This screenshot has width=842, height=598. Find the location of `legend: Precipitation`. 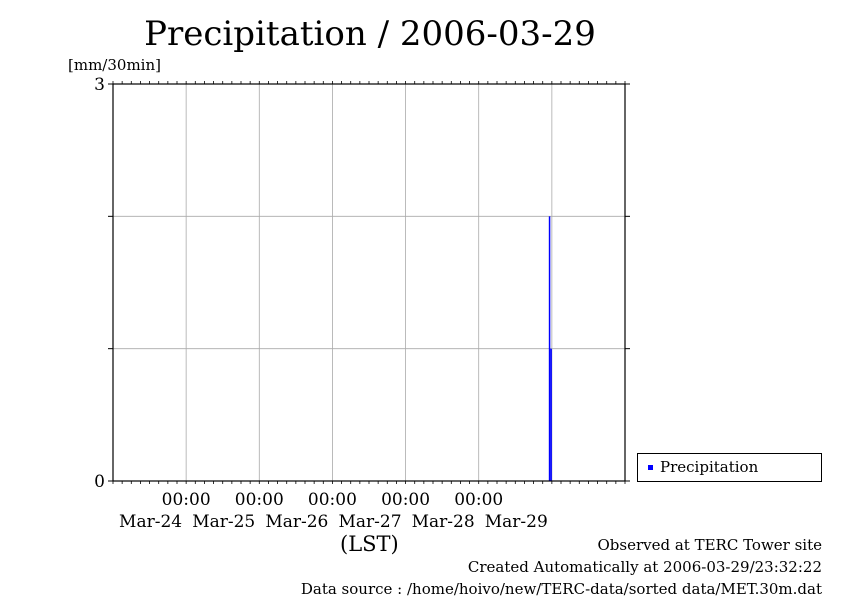

legend: Precipitation is located at coordinates (729, 467).